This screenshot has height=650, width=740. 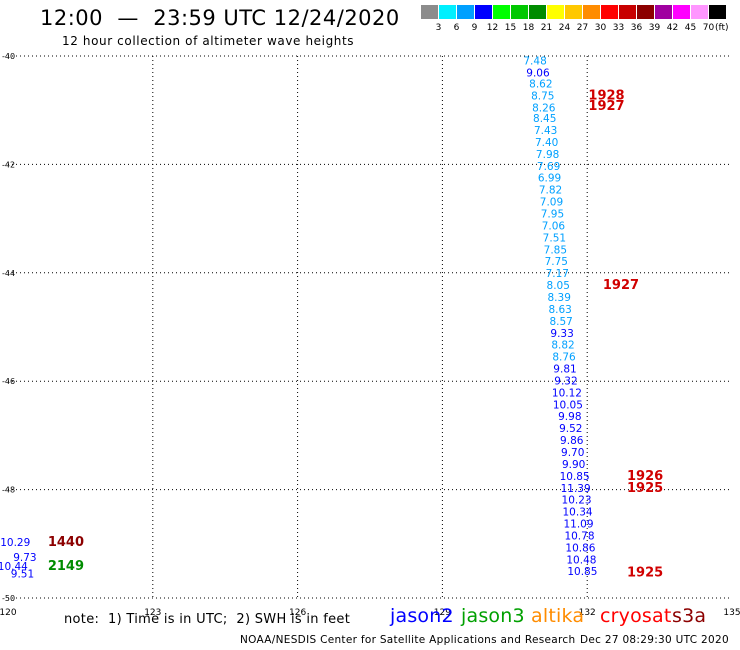 What do you see at coordinates (569, 417) in the screenshot?
I see `wave-height-label: 9.98` at bounding box center [569, 417].